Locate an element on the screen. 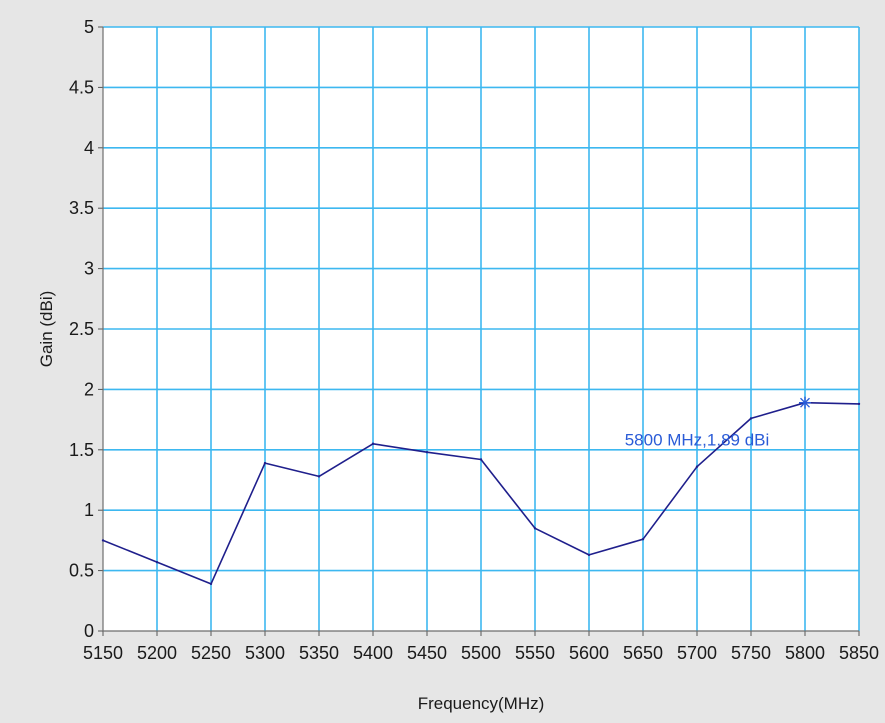 This screenshot has width=885, height=723. y-tick-label: 1.5 is located at coordinates (81, 450).